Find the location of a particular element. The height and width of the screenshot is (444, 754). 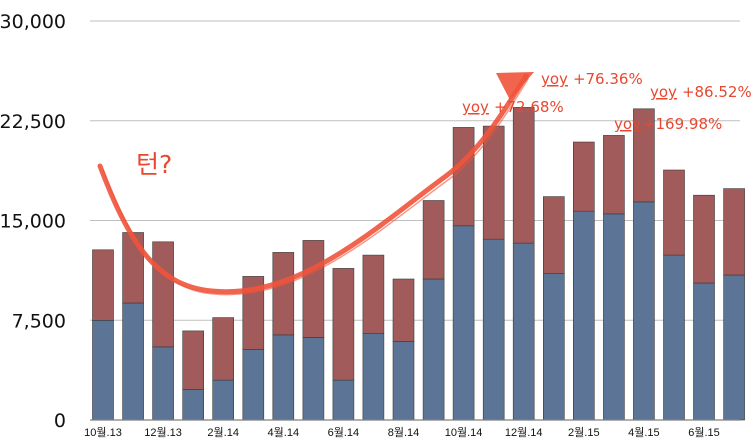

trend-arrow-head is located at coordinates (515, 86).